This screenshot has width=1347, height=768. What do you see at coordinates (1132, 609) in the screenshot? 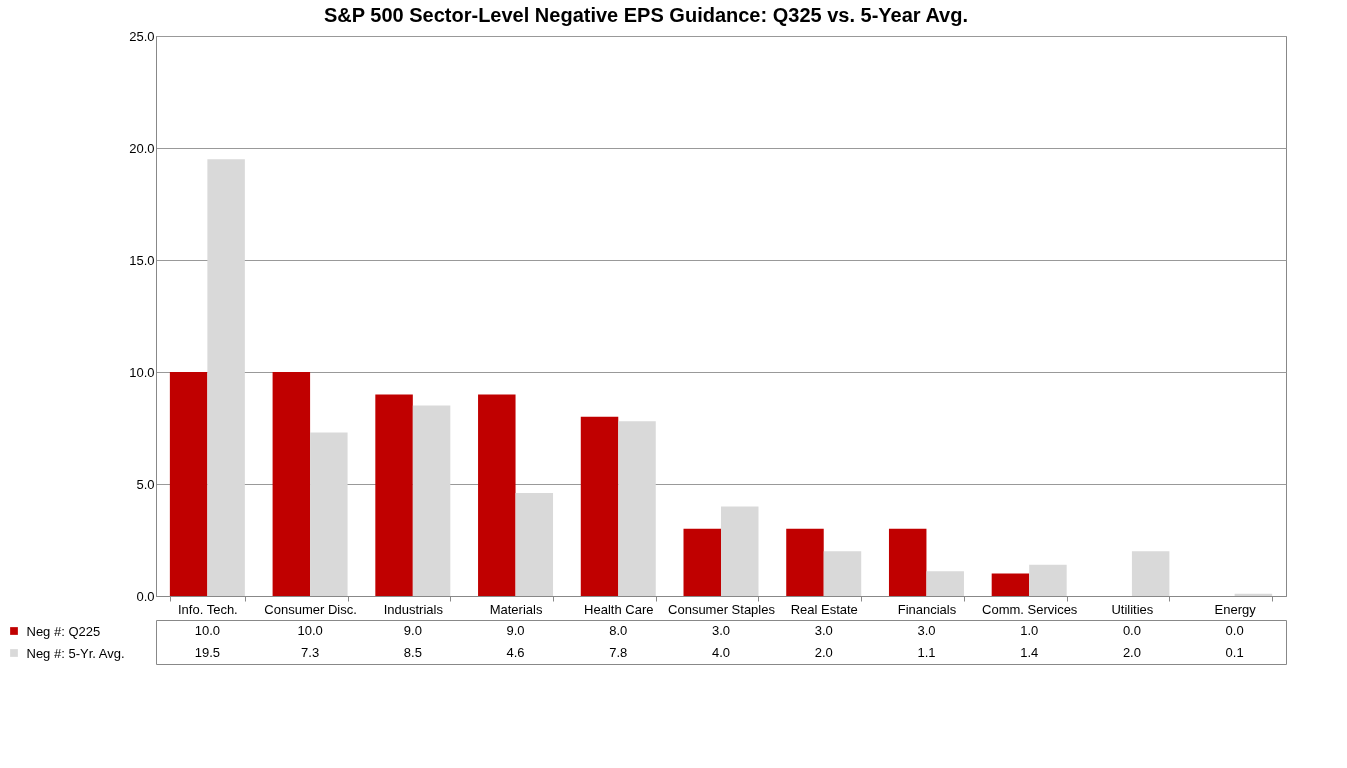
I see `x-tick-label: Utilities` at bounding box center [1132, 609].